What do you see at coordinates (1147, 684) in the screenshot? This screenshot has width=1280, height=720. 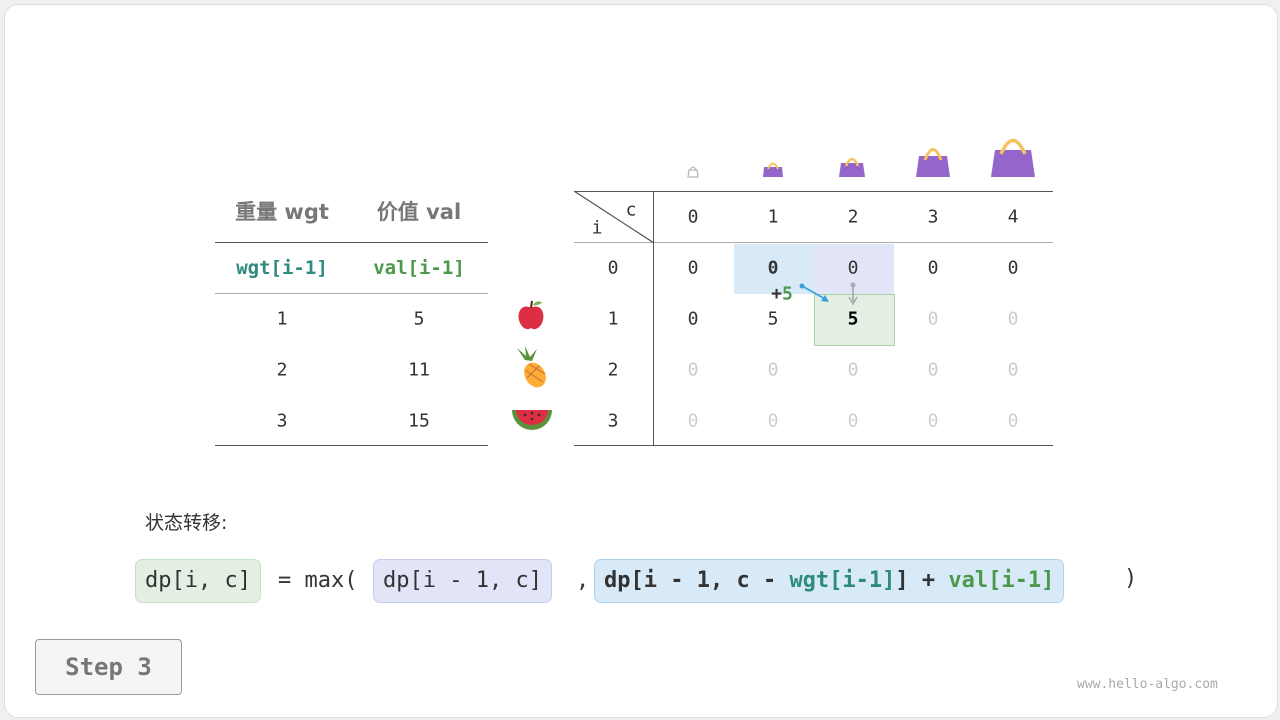 I see `watermark: www.hello-algo.com` at bounding box center [1147, 684].